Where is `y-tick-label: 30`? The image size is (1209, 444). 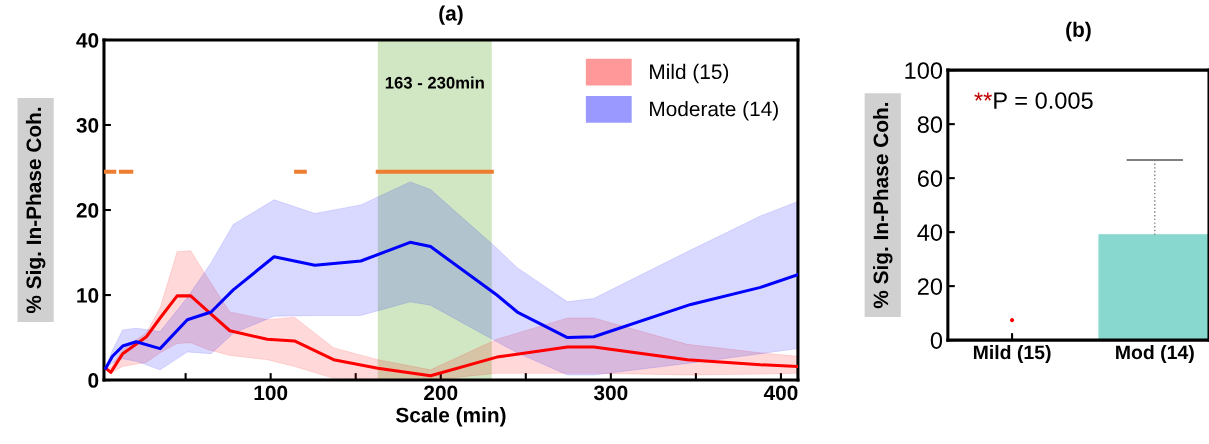
y-tick-label: 30 is located at coordinates (87, 125).